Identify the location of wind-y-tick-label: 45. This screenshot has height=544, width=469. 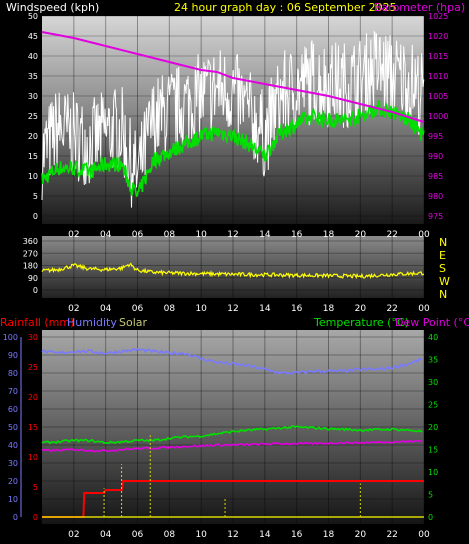
(33, 36).